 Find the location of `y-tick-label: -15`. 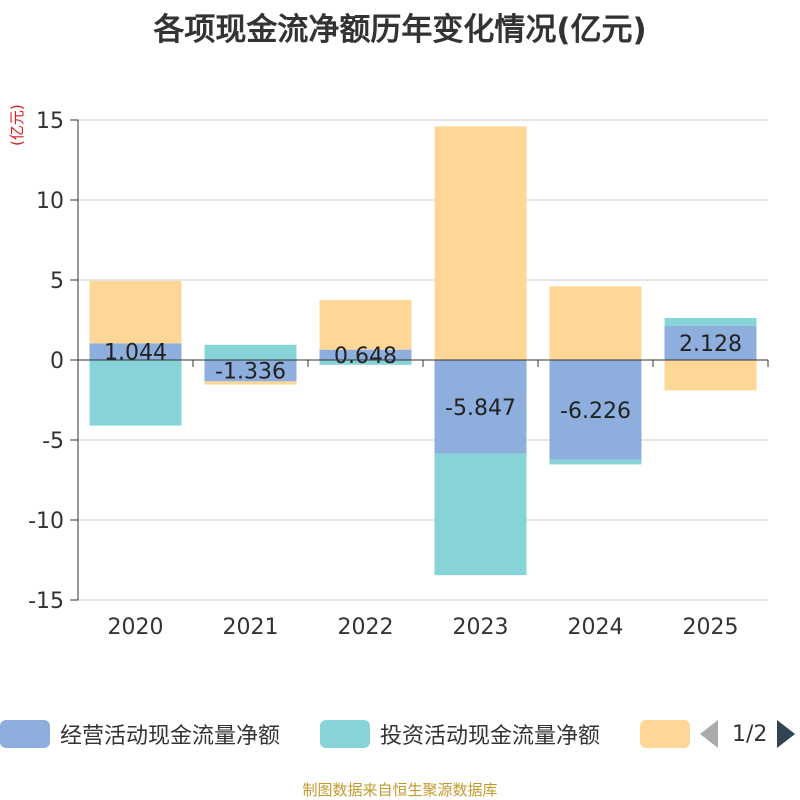

y-tick-label: -15 is located at coordinates (46, 601).